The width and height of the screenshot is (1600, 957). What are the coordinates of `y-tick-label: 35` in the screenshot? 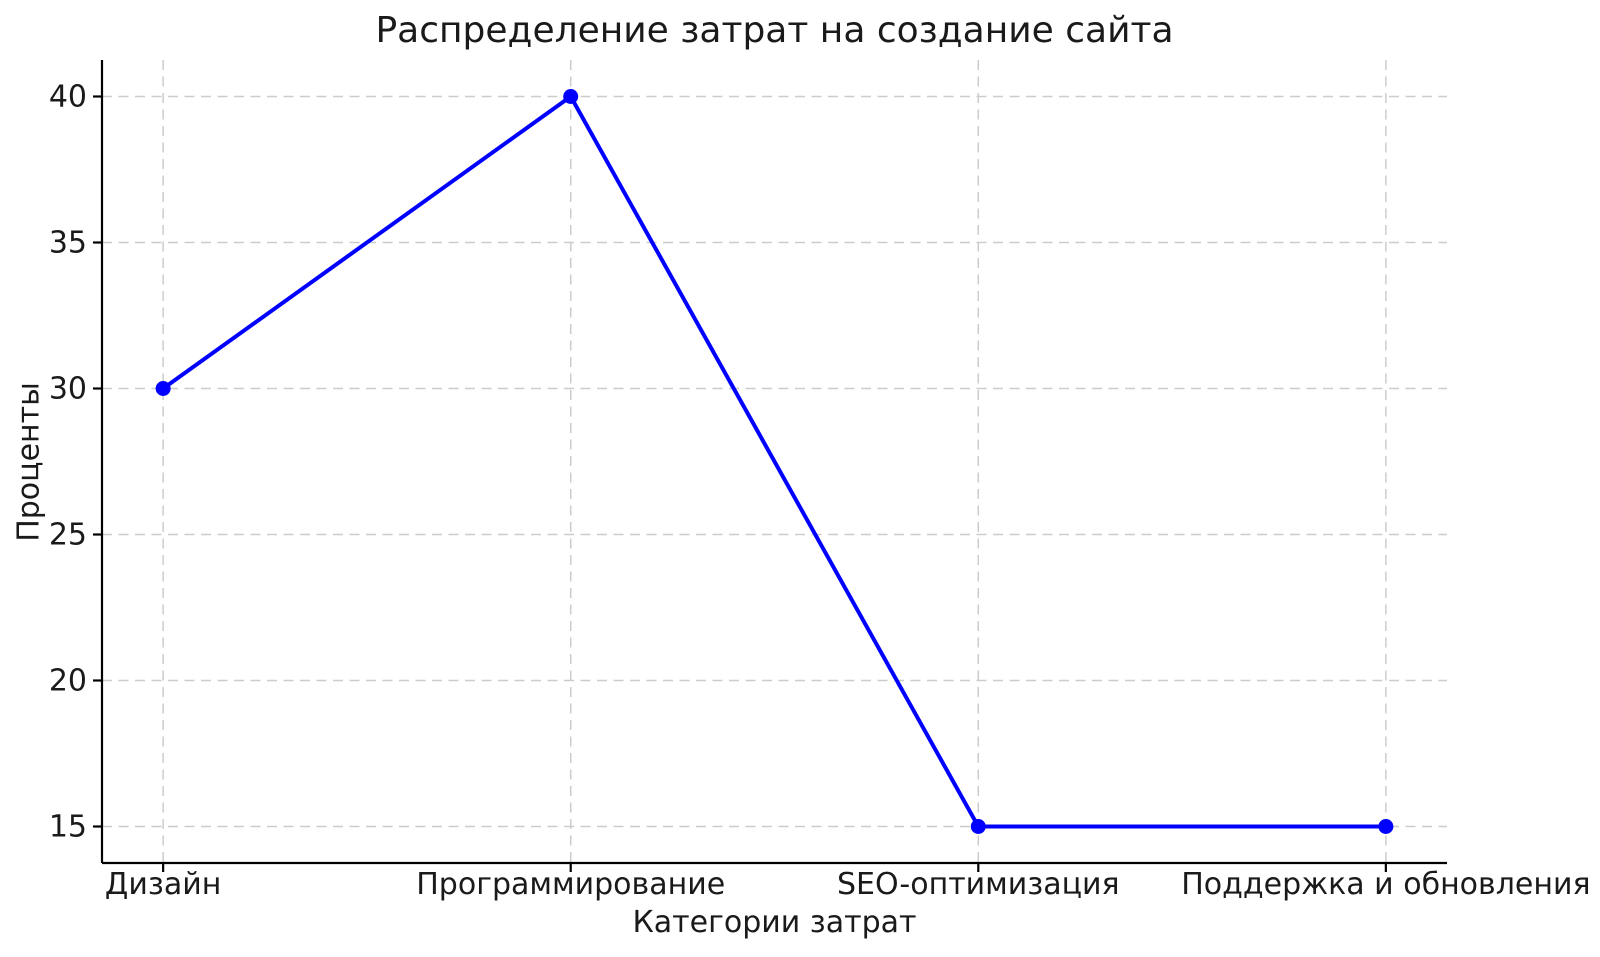 It's located at (67, 242).